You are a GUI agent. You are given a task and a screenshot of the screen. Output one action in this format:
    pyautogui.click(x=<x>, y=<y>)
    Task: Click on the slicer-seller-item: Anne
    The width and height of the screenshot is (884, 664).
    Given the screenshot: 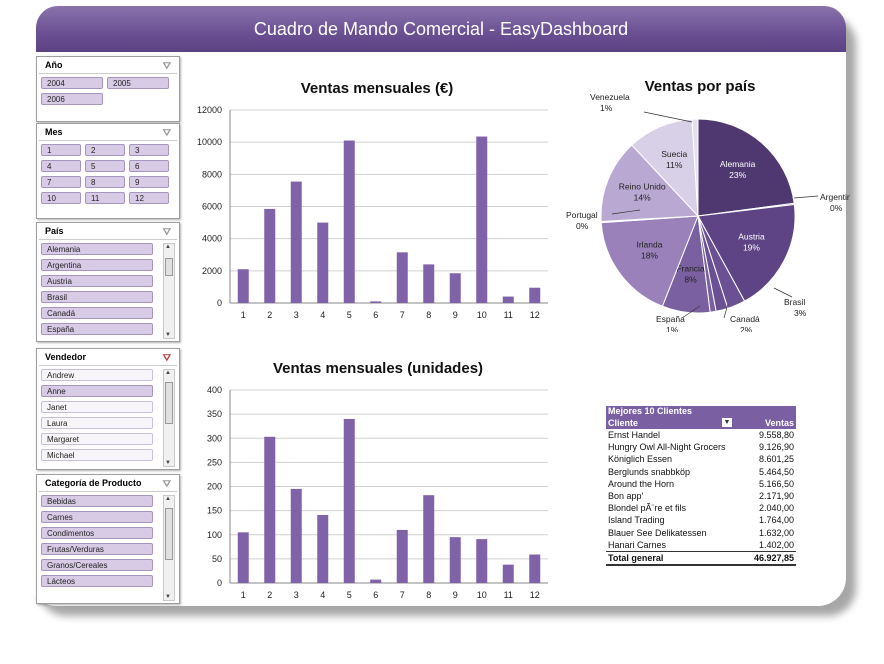 What is the action you would take?
    pyautogui.click(x=97, y=391)
    